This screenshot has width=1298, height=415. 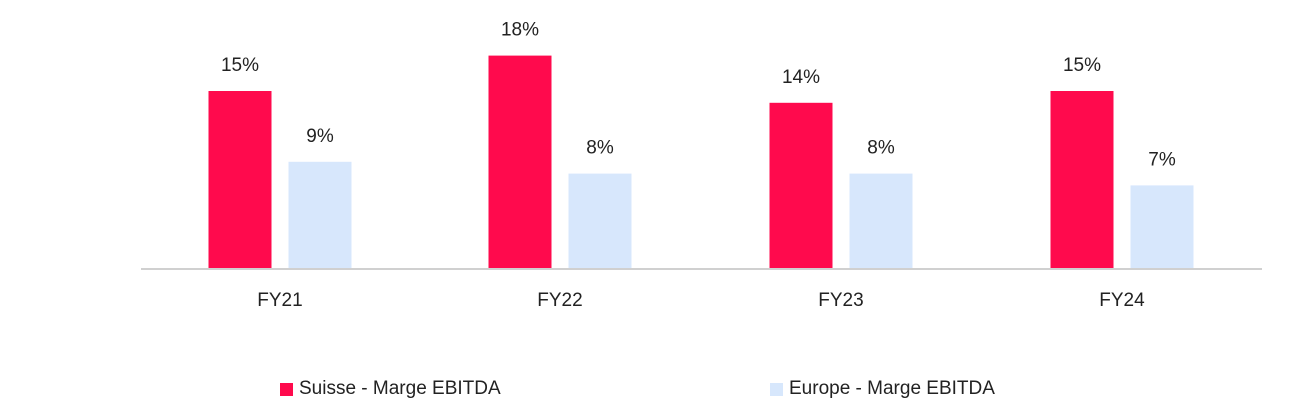 What do you see at coordinates (520, 30) in the screenshot?
I see `data-label-suisse-fy22: 18%` at bounding box center [520, 30].